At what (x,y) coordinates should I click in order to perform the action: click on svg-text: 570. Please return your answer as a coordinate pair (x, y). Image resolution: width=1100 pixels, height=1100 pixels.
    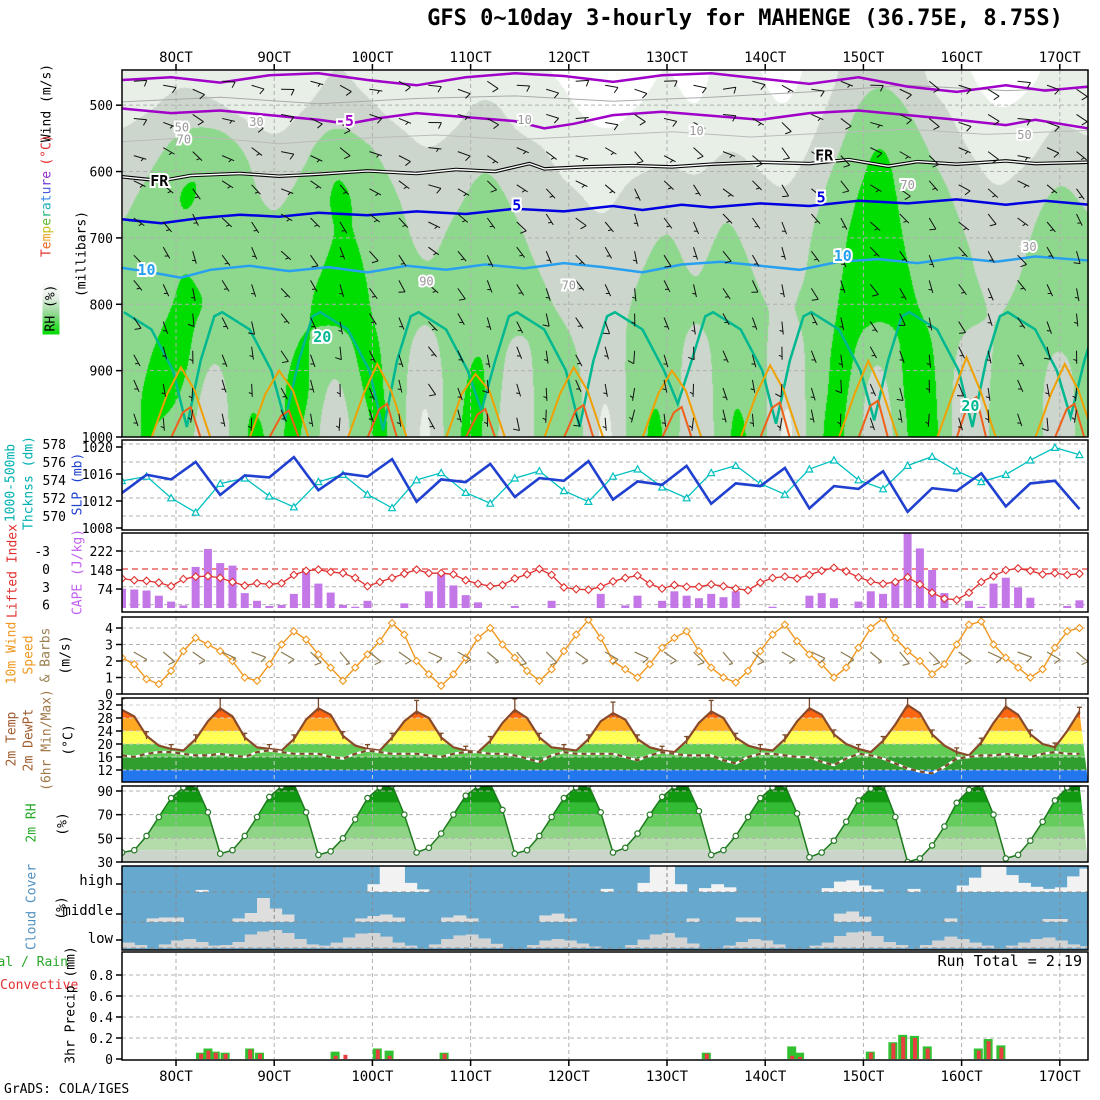
    Looking at the image, I should click on (54, 517).